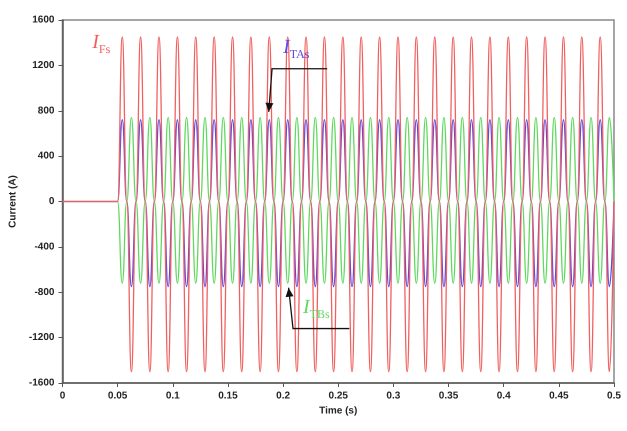  I want to click on x-tick-label: 0.3, so click(393, 396).